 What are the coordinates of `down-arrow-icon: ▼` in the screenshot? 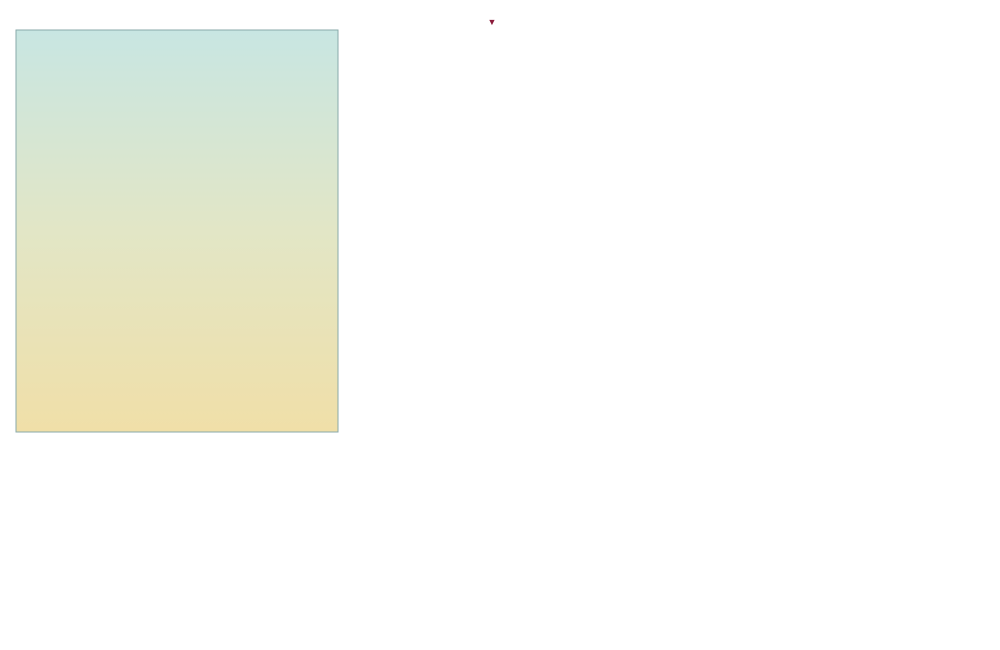 It's located at (492, 22).